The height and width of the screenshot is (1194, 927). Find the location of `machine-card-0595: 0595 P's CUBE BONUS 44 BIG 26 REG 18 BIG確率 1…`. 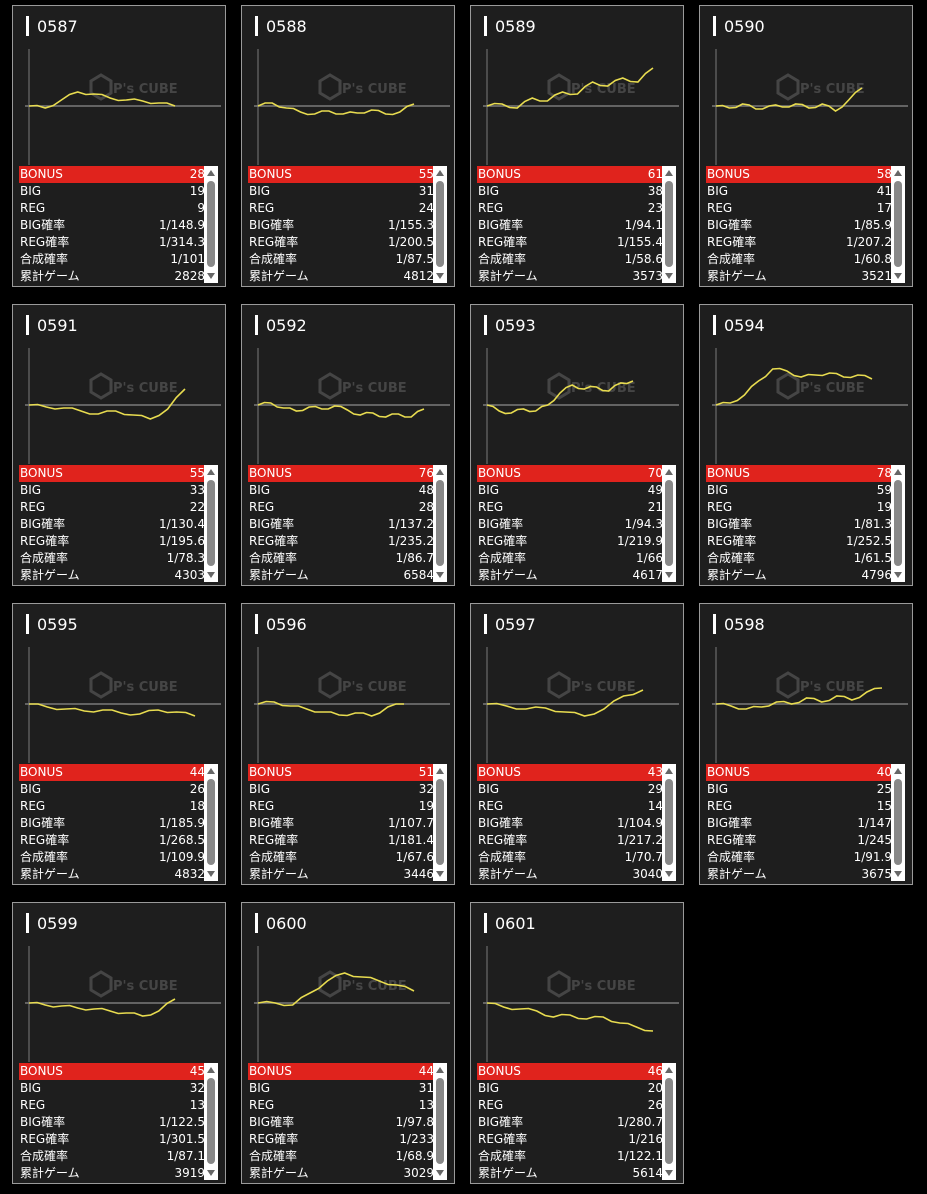

machine-card-0595: 0595 P's CUBE BONUS 44 BIG 26 REG 18 BIG確率 1… is located at coordinates (119, 744).